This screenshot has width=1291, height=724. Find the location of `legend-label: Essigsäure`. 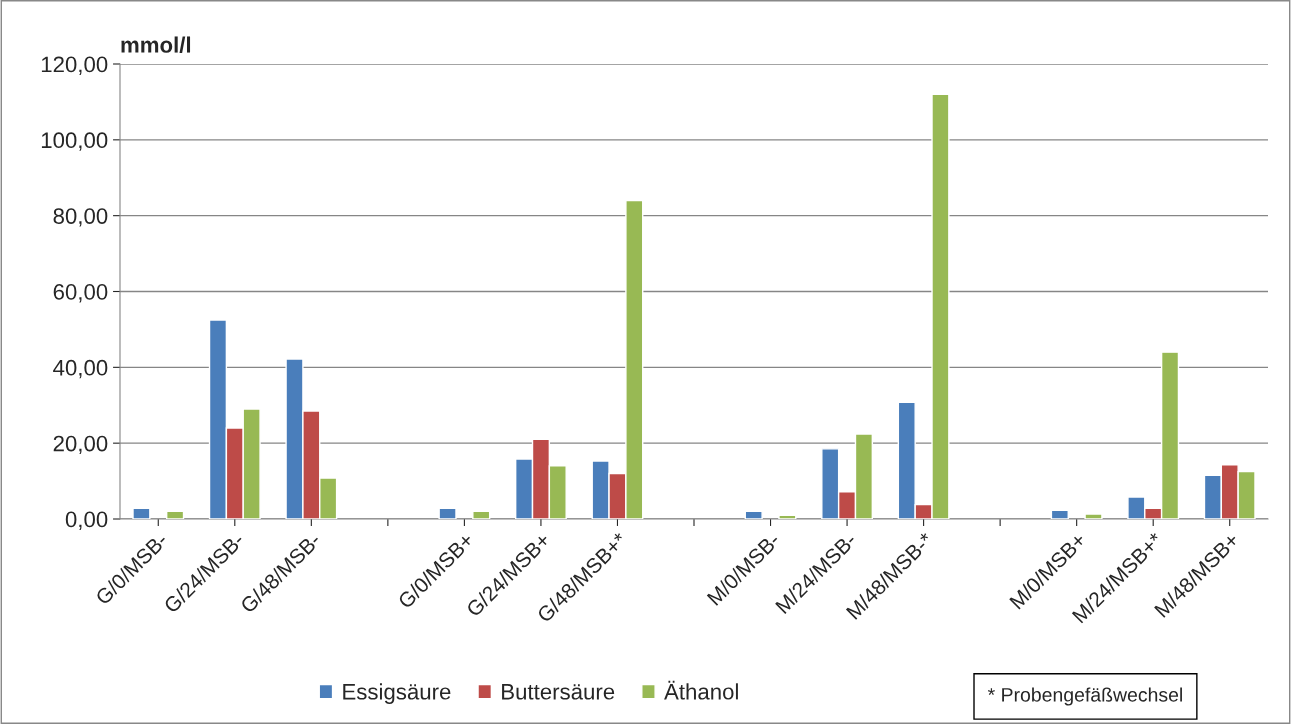

legend-label: Essigsäure is located at coordinates (397, 693).